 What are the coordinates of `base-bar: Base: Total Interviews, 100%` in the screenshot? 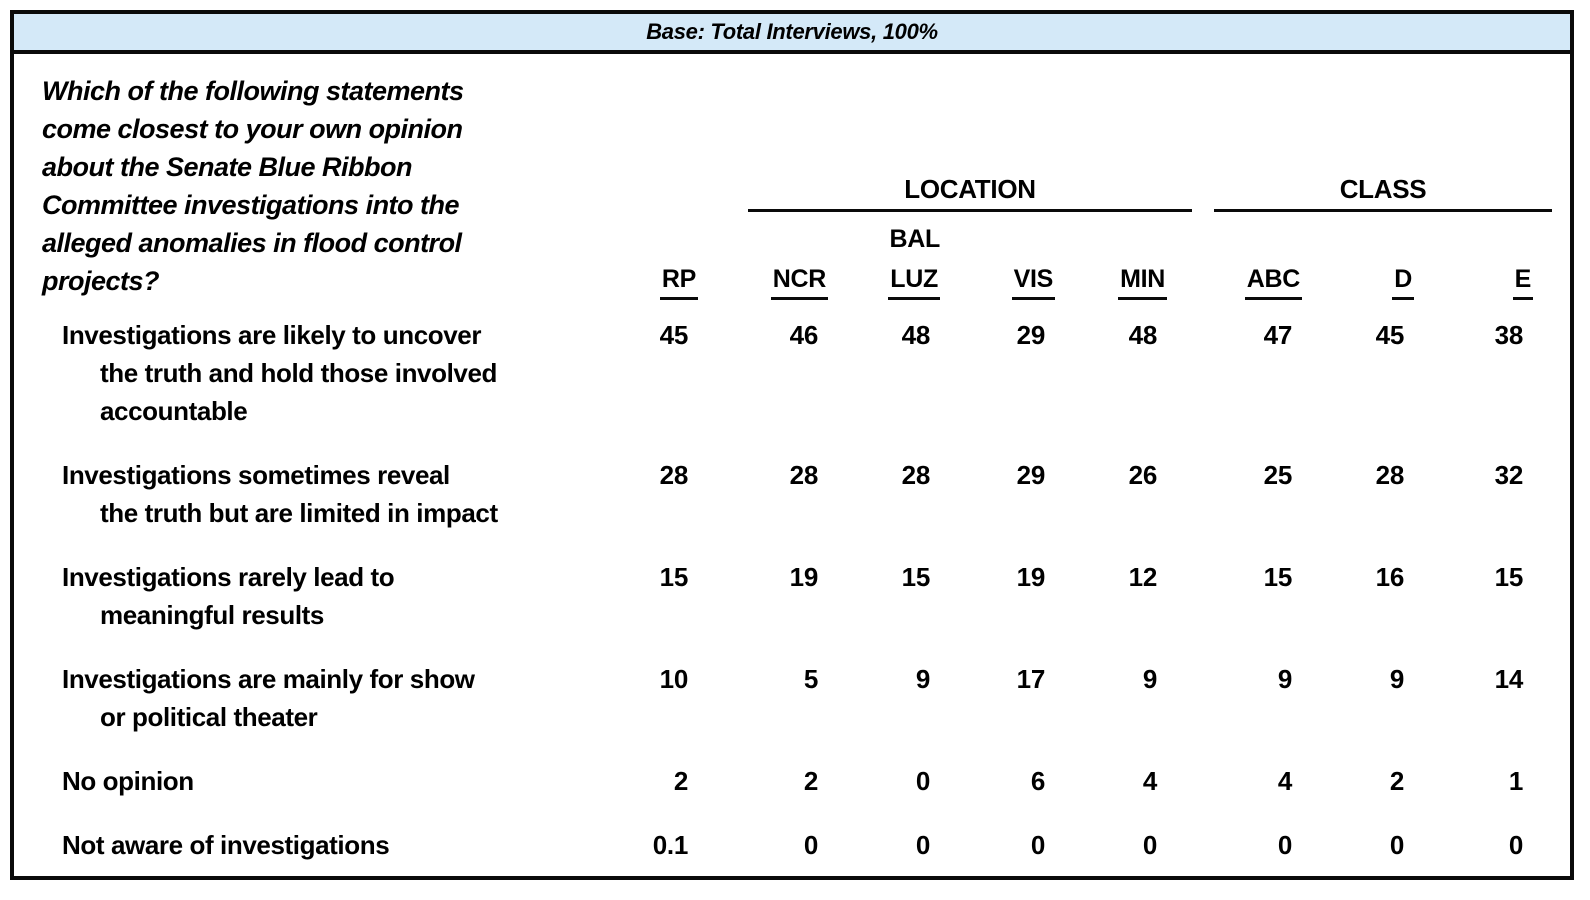 It's located at (792, 34).